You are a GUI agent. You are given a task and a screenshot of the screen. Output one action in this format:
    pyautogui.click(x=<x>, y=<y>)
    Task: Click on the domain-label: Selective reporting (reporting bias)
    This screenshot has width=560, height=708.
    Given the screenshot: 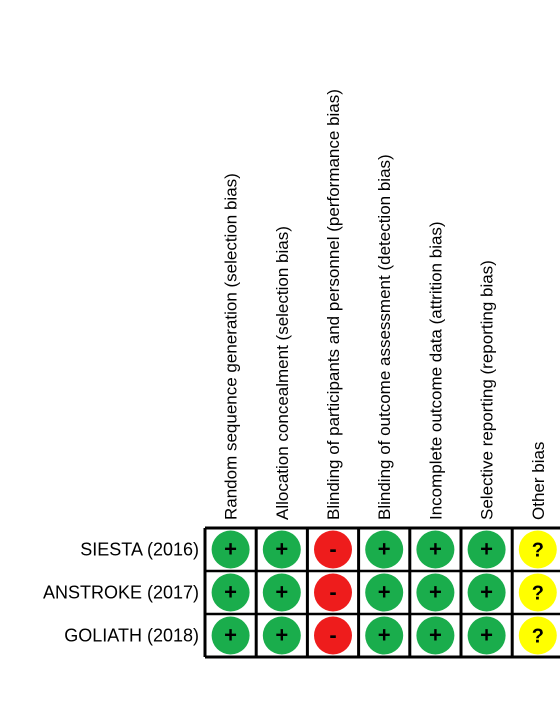 What is the action you would take?
    pyautogui.click(x=487, y=390)
    